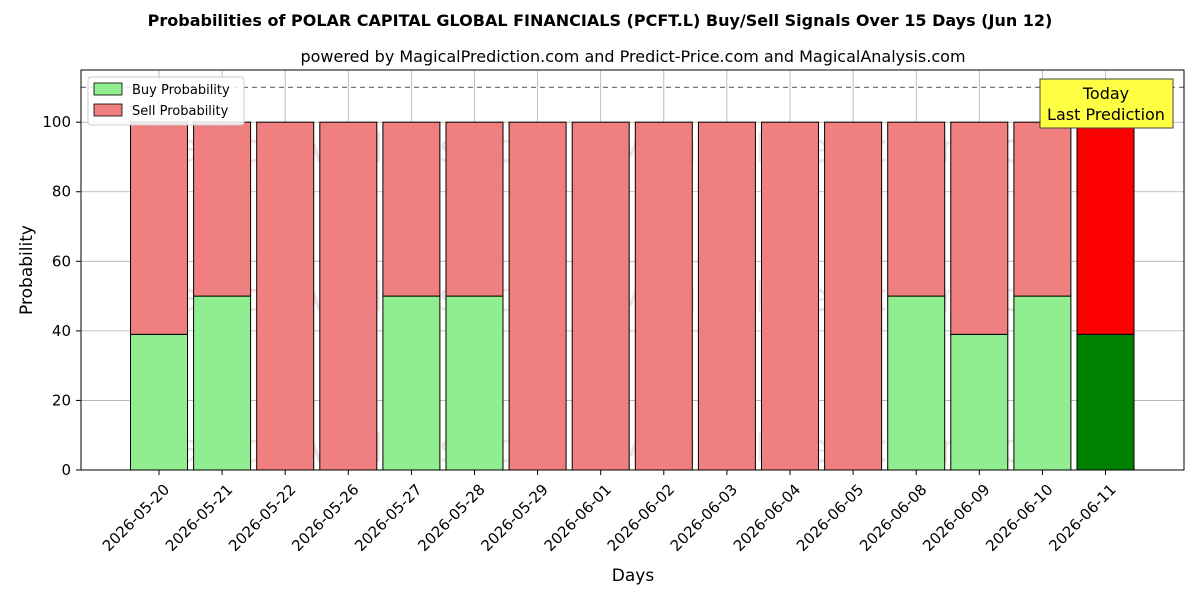 The image size is (1200, 600). What do you see at coordinates (1082, 518) in the screenshot?
I see `x-tick-label: 2026-06-11` at bounding box center [1082, 518].